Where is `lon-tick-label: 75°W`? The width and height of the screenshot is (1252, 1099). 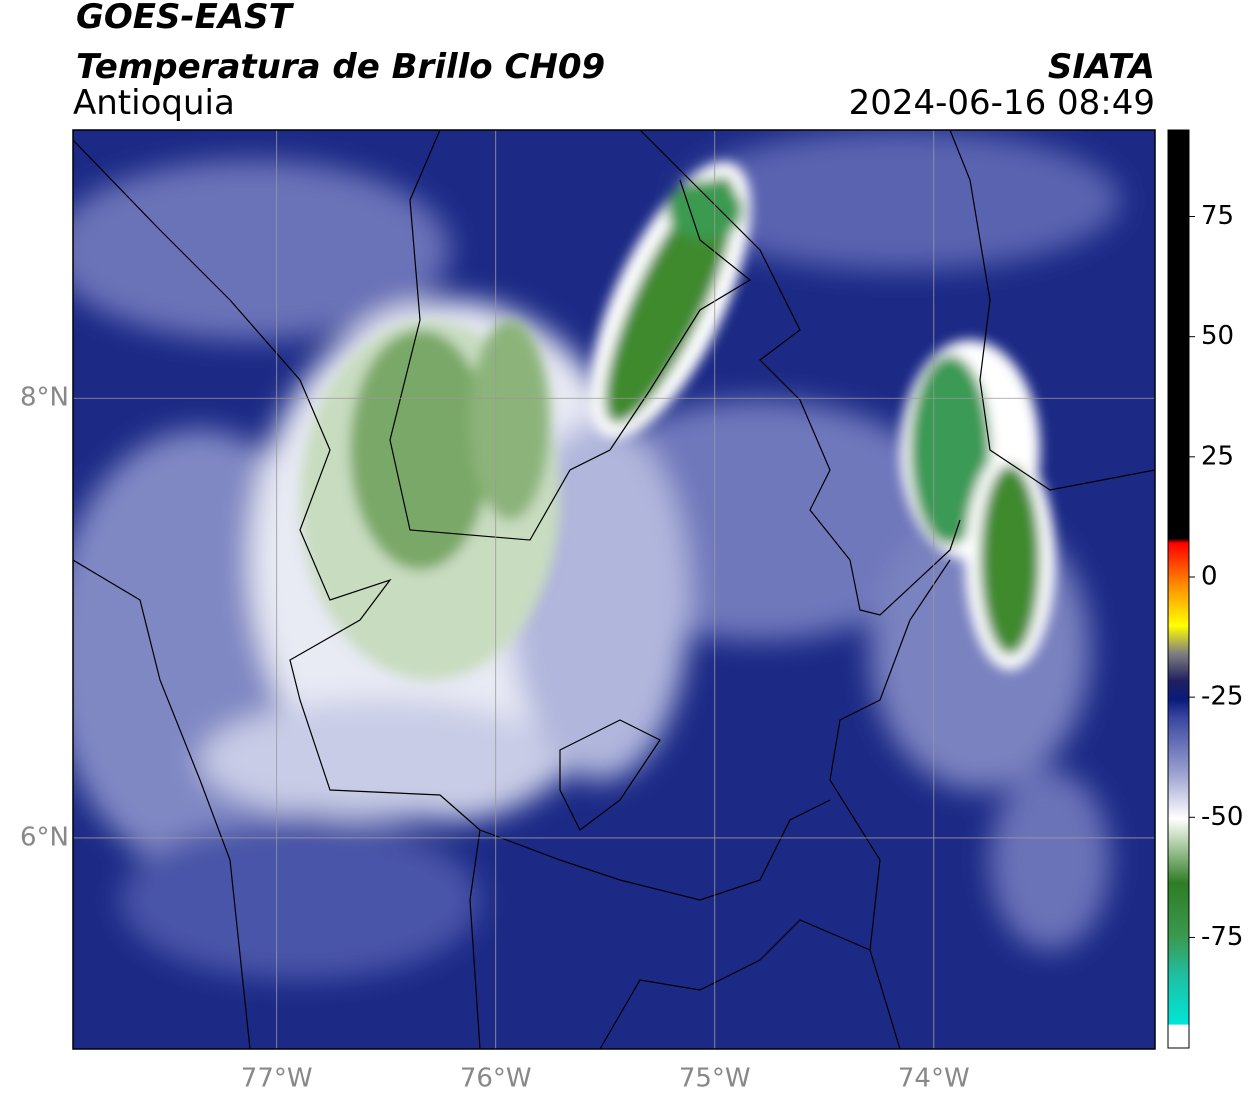
lon-tick-label: 75°W is located at coordinates (715, 1079).